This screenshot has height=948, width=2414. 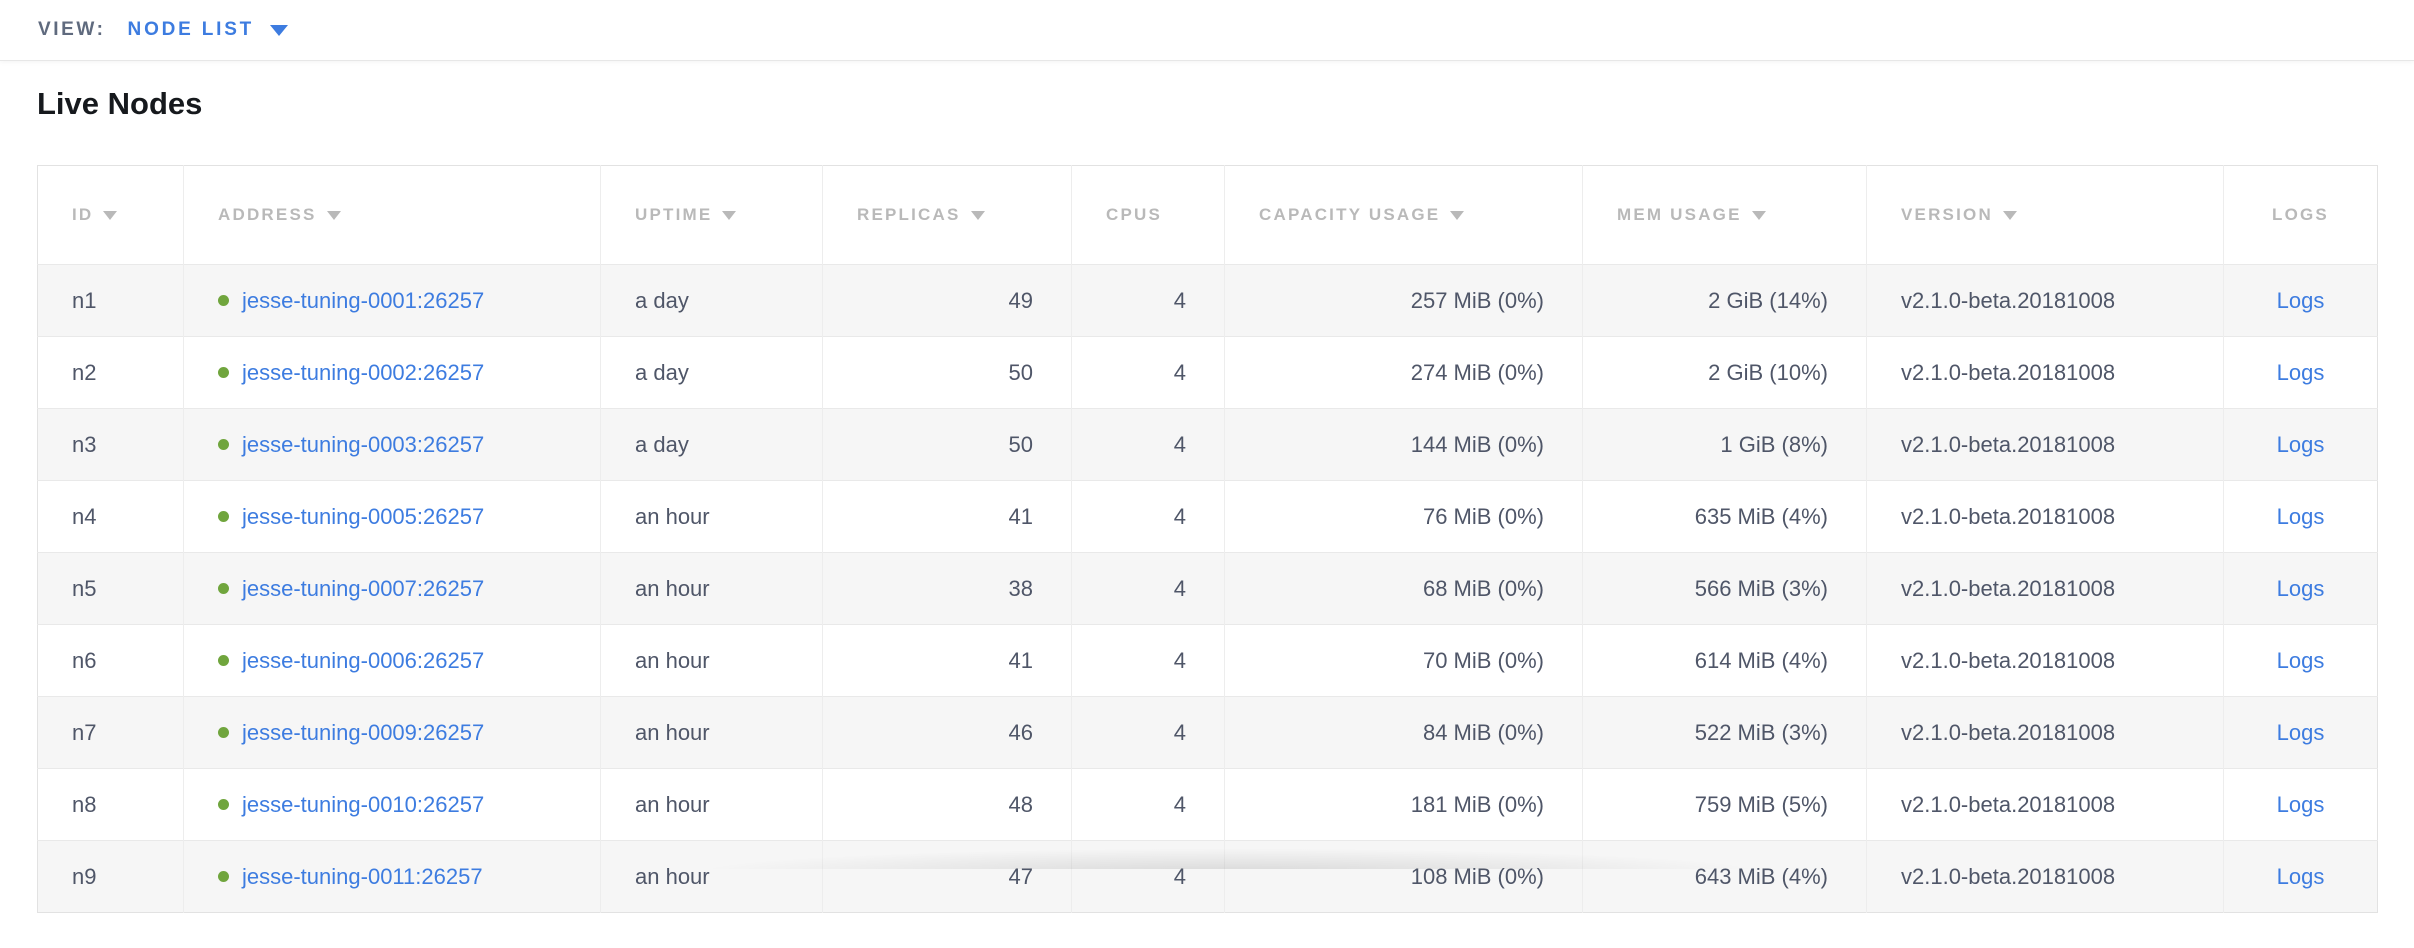 I want to click on node-address-cell: jesse-tuning-0001:26257, so click(x=392, y=300).